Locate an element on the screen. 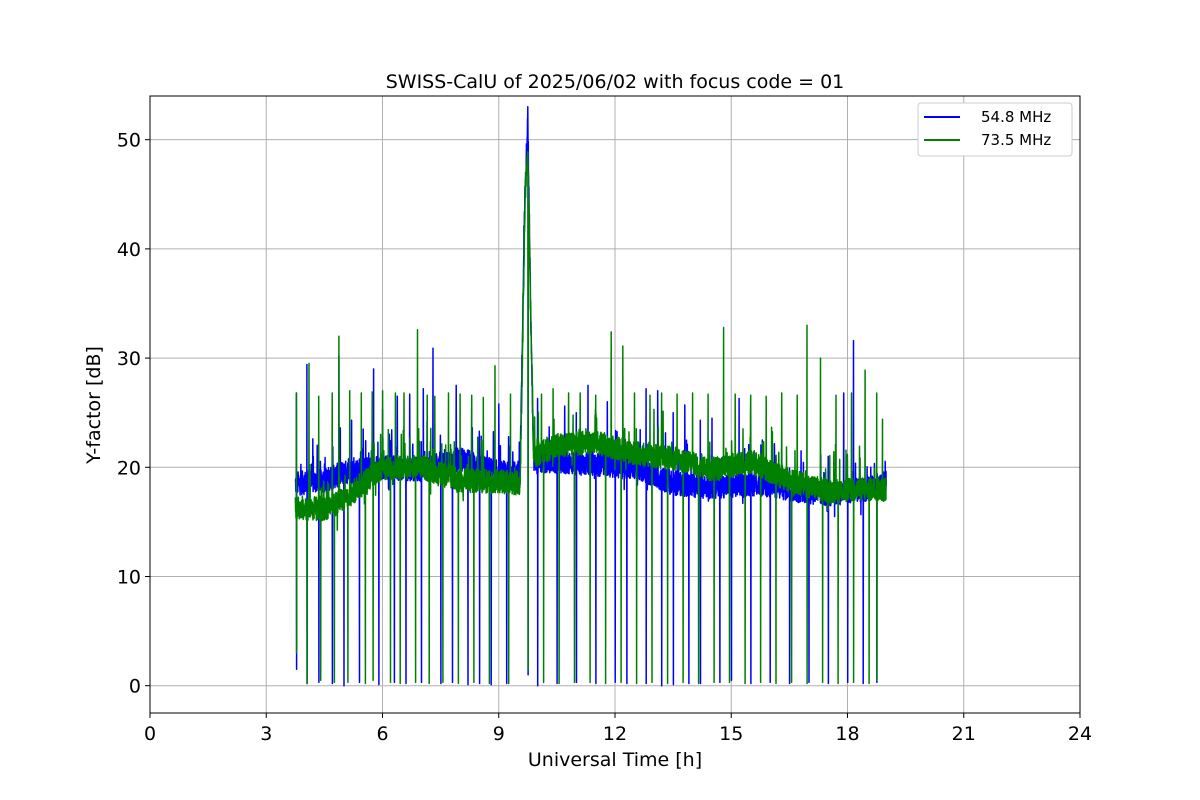 The image size is (1200, 800). y-axis-label: Y-factor [dB] is located at coordinates (94, 405).